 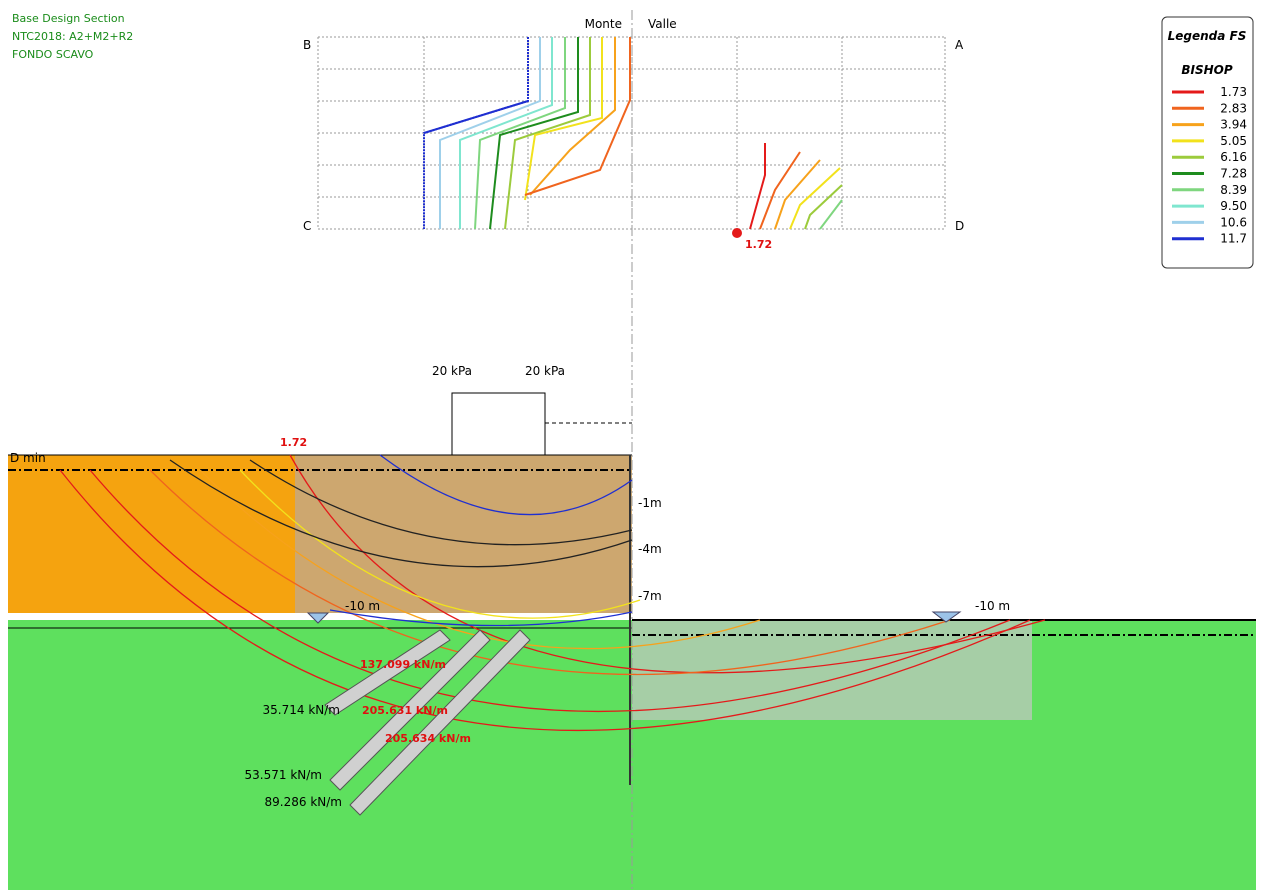 What do you see at coordinates (603, 24) in the screenshot?
I see `side-label: Monte` at bounding box center [603, 24].